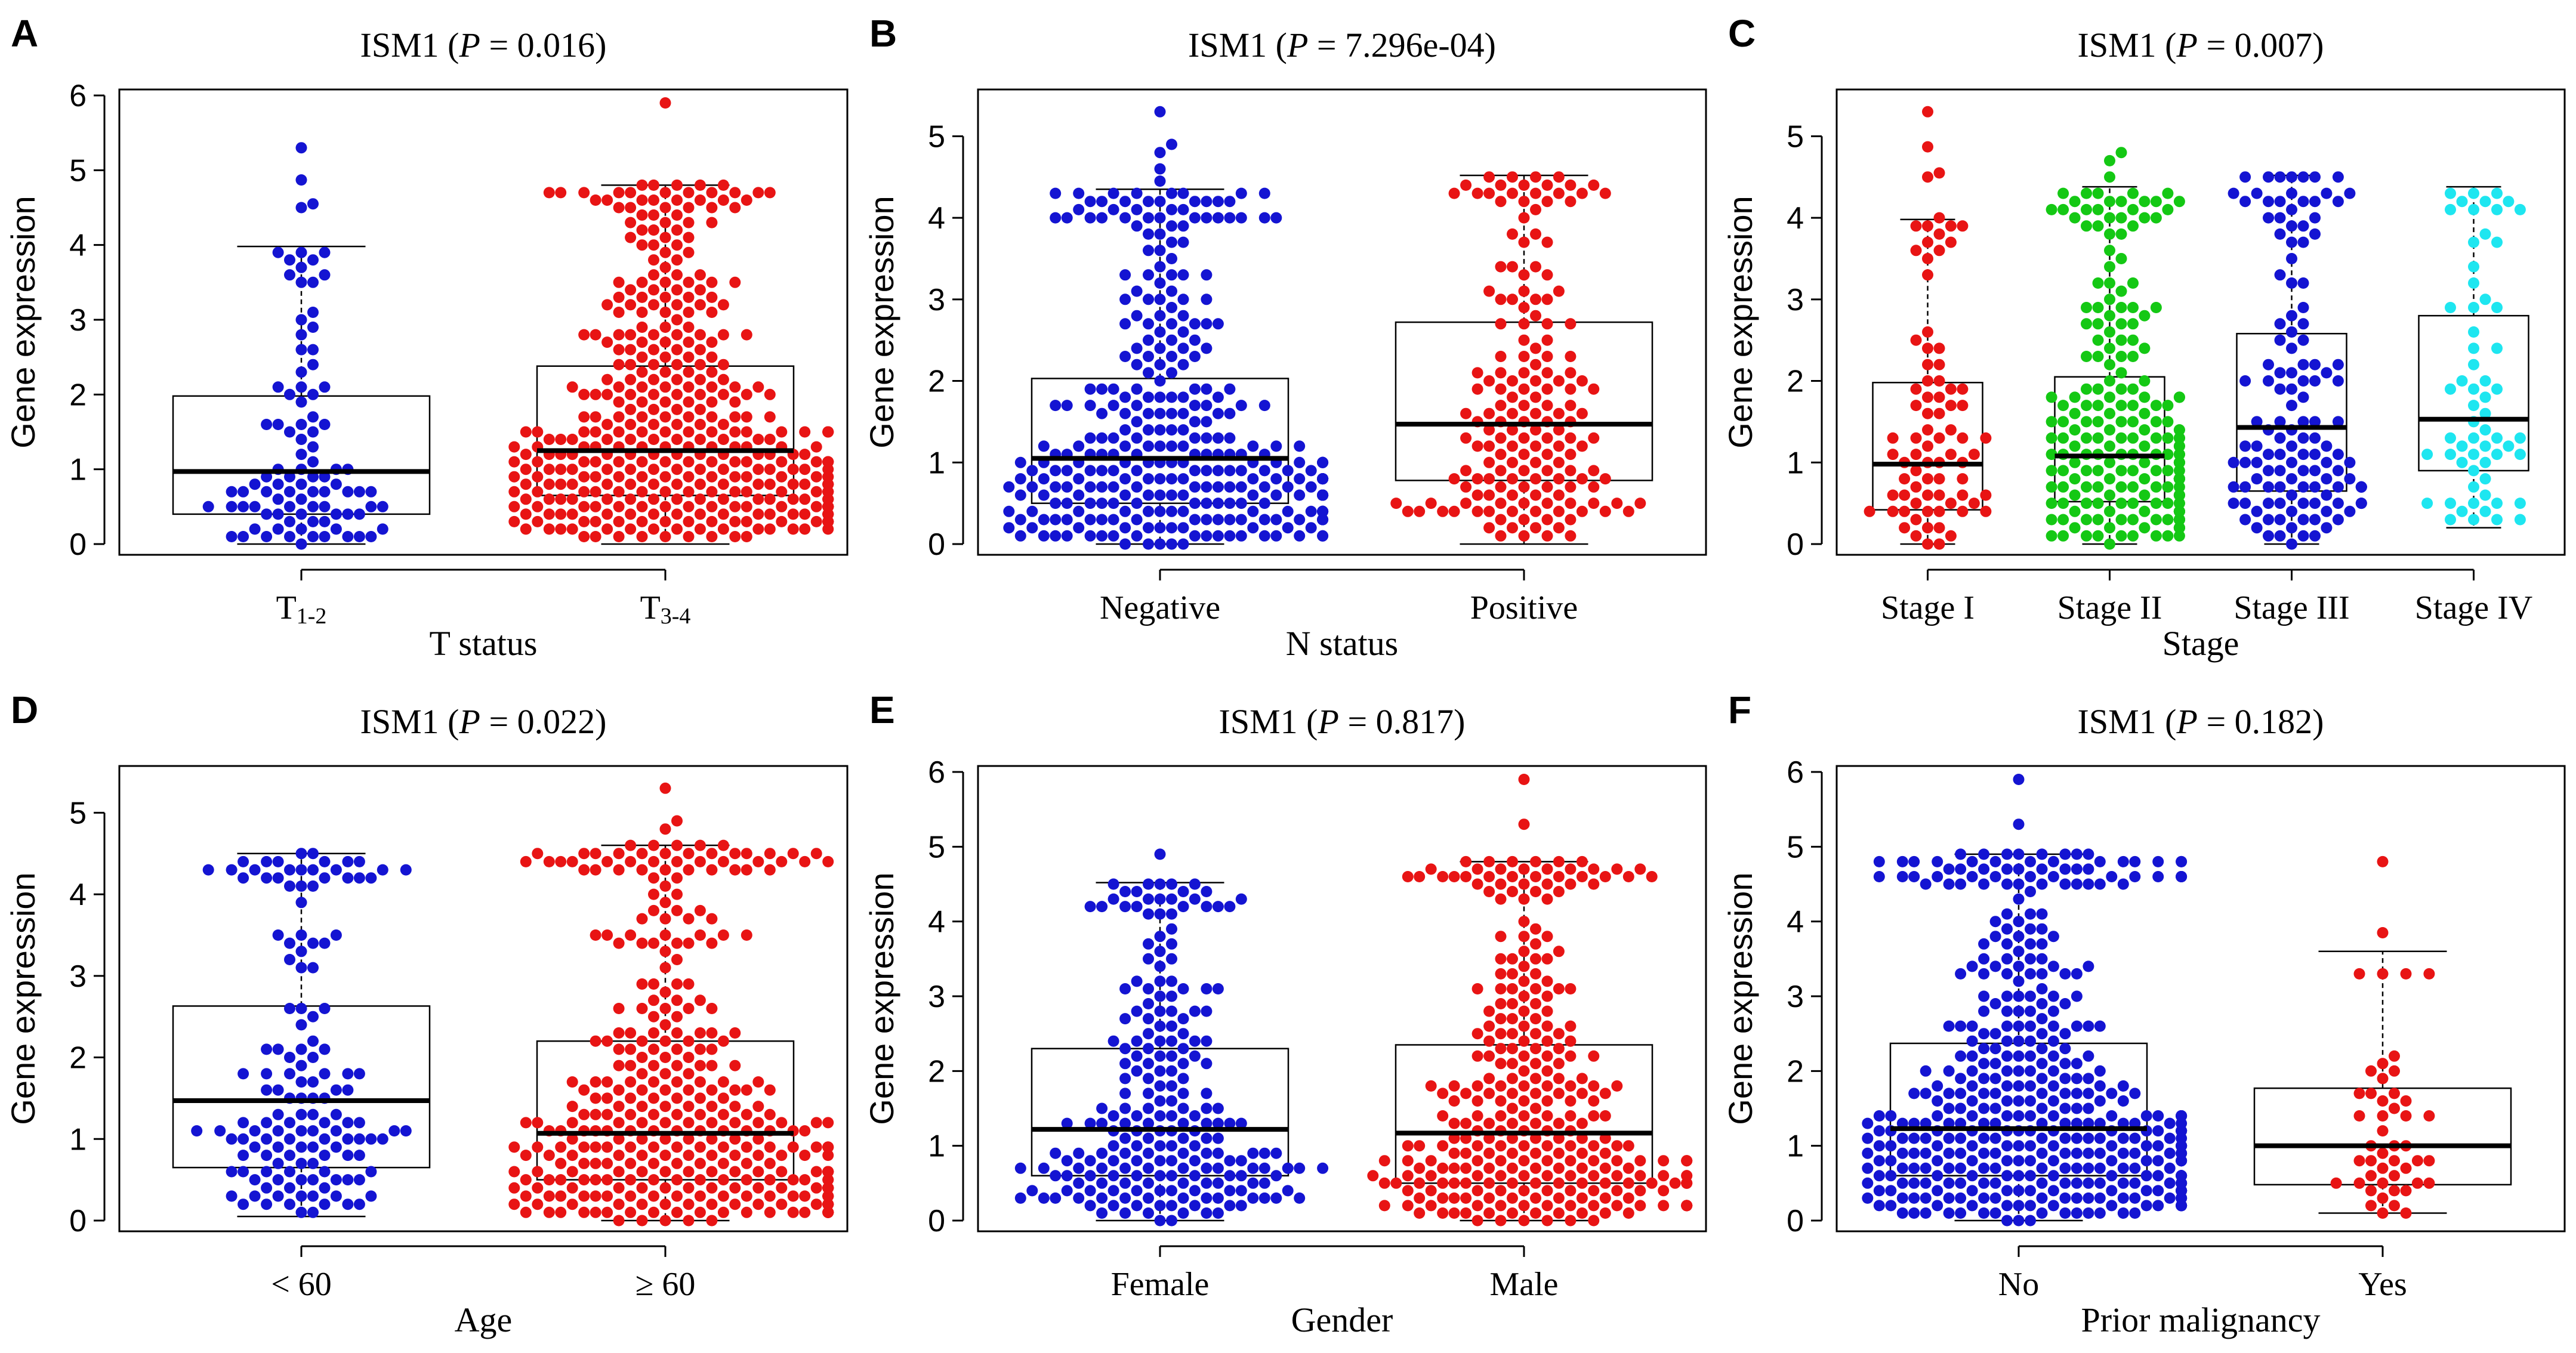  Describe the element at coordinates (1342, 721) in the screenshot. I see `chart-title: ISM1 (P = 0.817)` at that location.